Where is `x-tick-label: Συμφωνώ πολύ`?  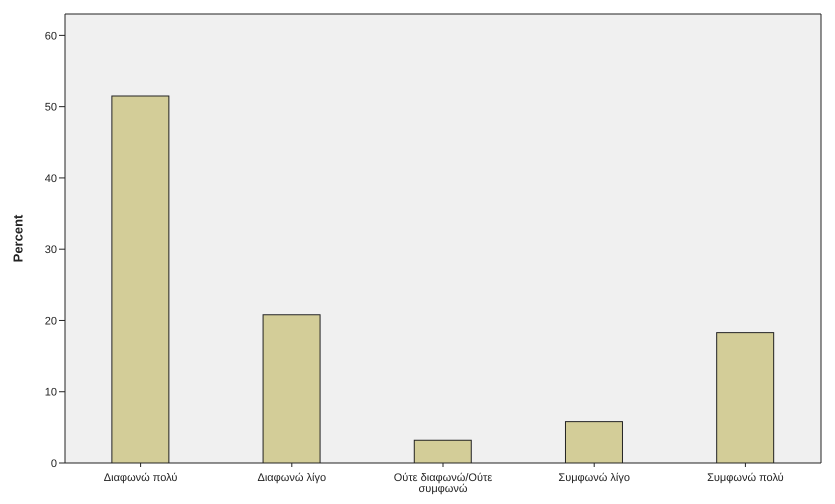
x-tick-label: Συμφωνώ πολύ is located at coordinates (745, 478).